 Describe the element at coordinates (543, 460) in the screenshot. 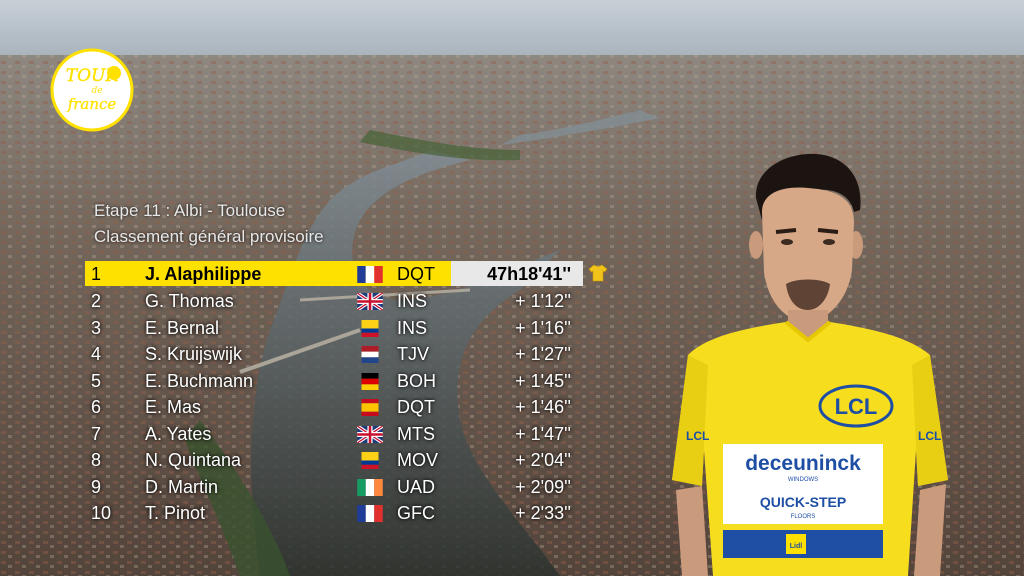

I see `gc-time: + 2'04''` at that location.